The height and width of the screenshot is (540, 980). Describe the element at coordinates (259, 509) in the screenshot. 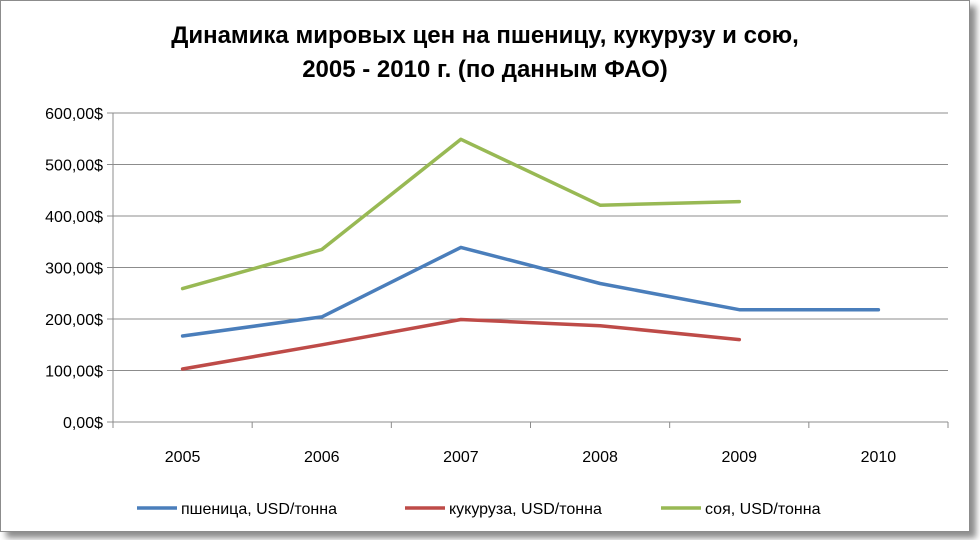

I see `legend-label-0: пшеница, USD/тонна` at that location.